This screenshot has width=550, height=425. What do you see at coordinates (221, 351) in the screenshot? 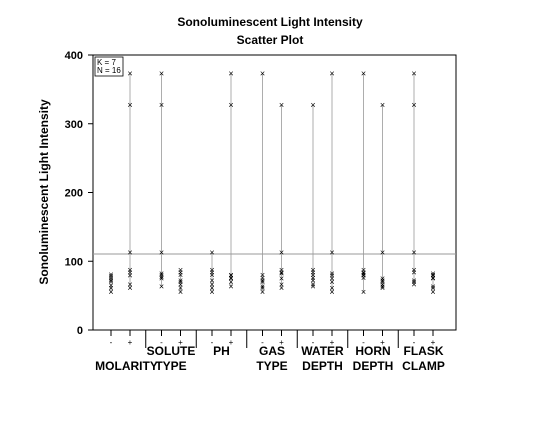
I see `group-label-line1: PH` at bounding box center [221, 351].